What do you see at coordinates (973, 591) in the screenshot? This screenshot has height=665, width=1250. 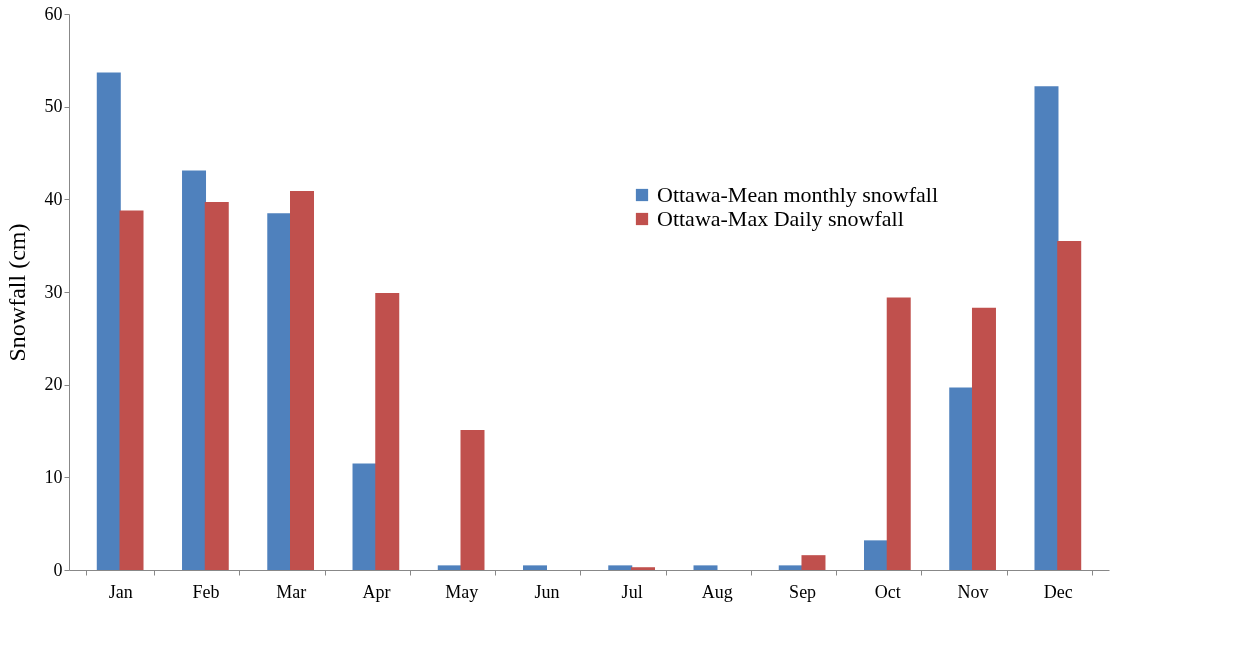 I see `x-tick-label: Nov` at bounding box center [973, 591].